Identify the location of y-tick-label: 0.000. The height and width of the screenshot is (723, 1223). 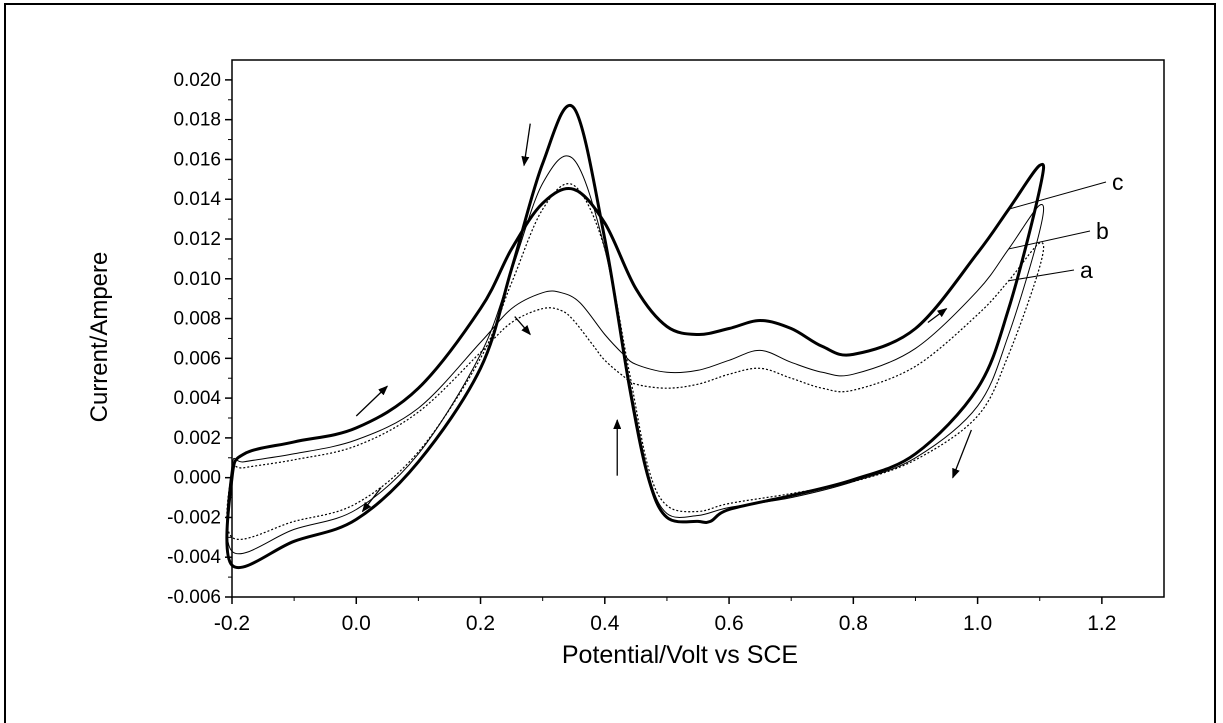
(197, 478).